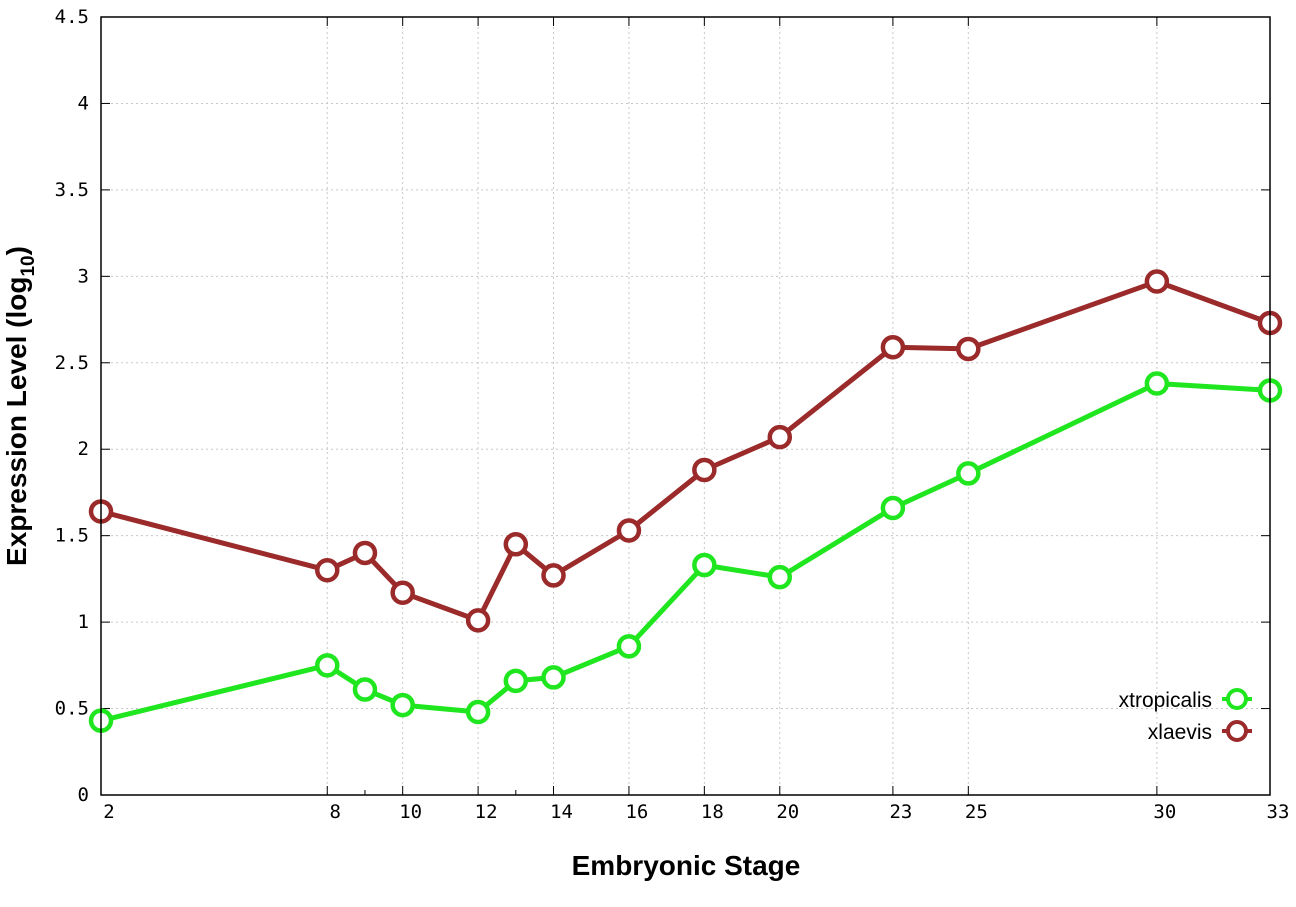  I want to click on legend: xtropicalis xlaevis, so click(1185, 716).